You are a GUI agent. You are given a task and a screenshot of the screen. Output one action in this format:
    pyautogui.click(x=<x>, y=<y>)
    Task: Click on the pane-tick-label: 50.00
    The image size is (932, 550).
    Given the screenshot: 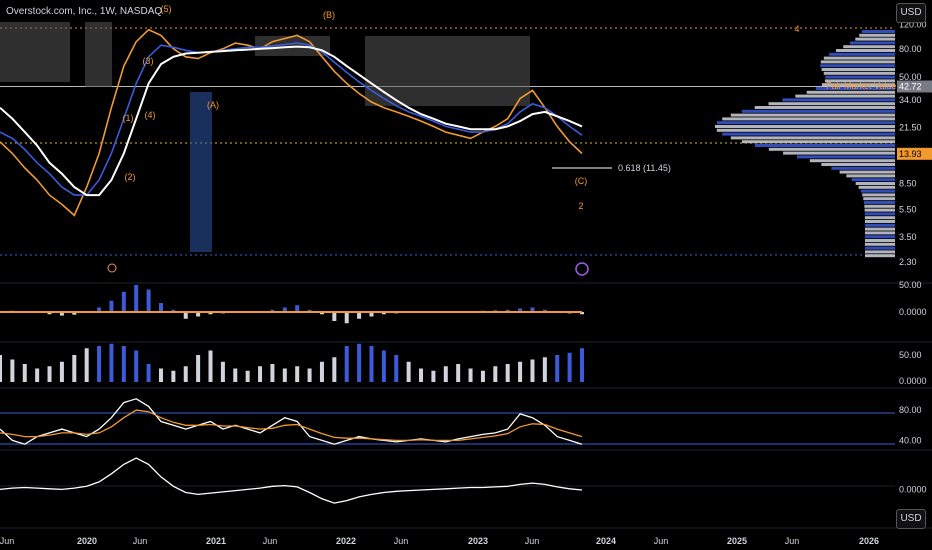 What is the action you would take?
    pyautogui.click(x=910, y=285)
    